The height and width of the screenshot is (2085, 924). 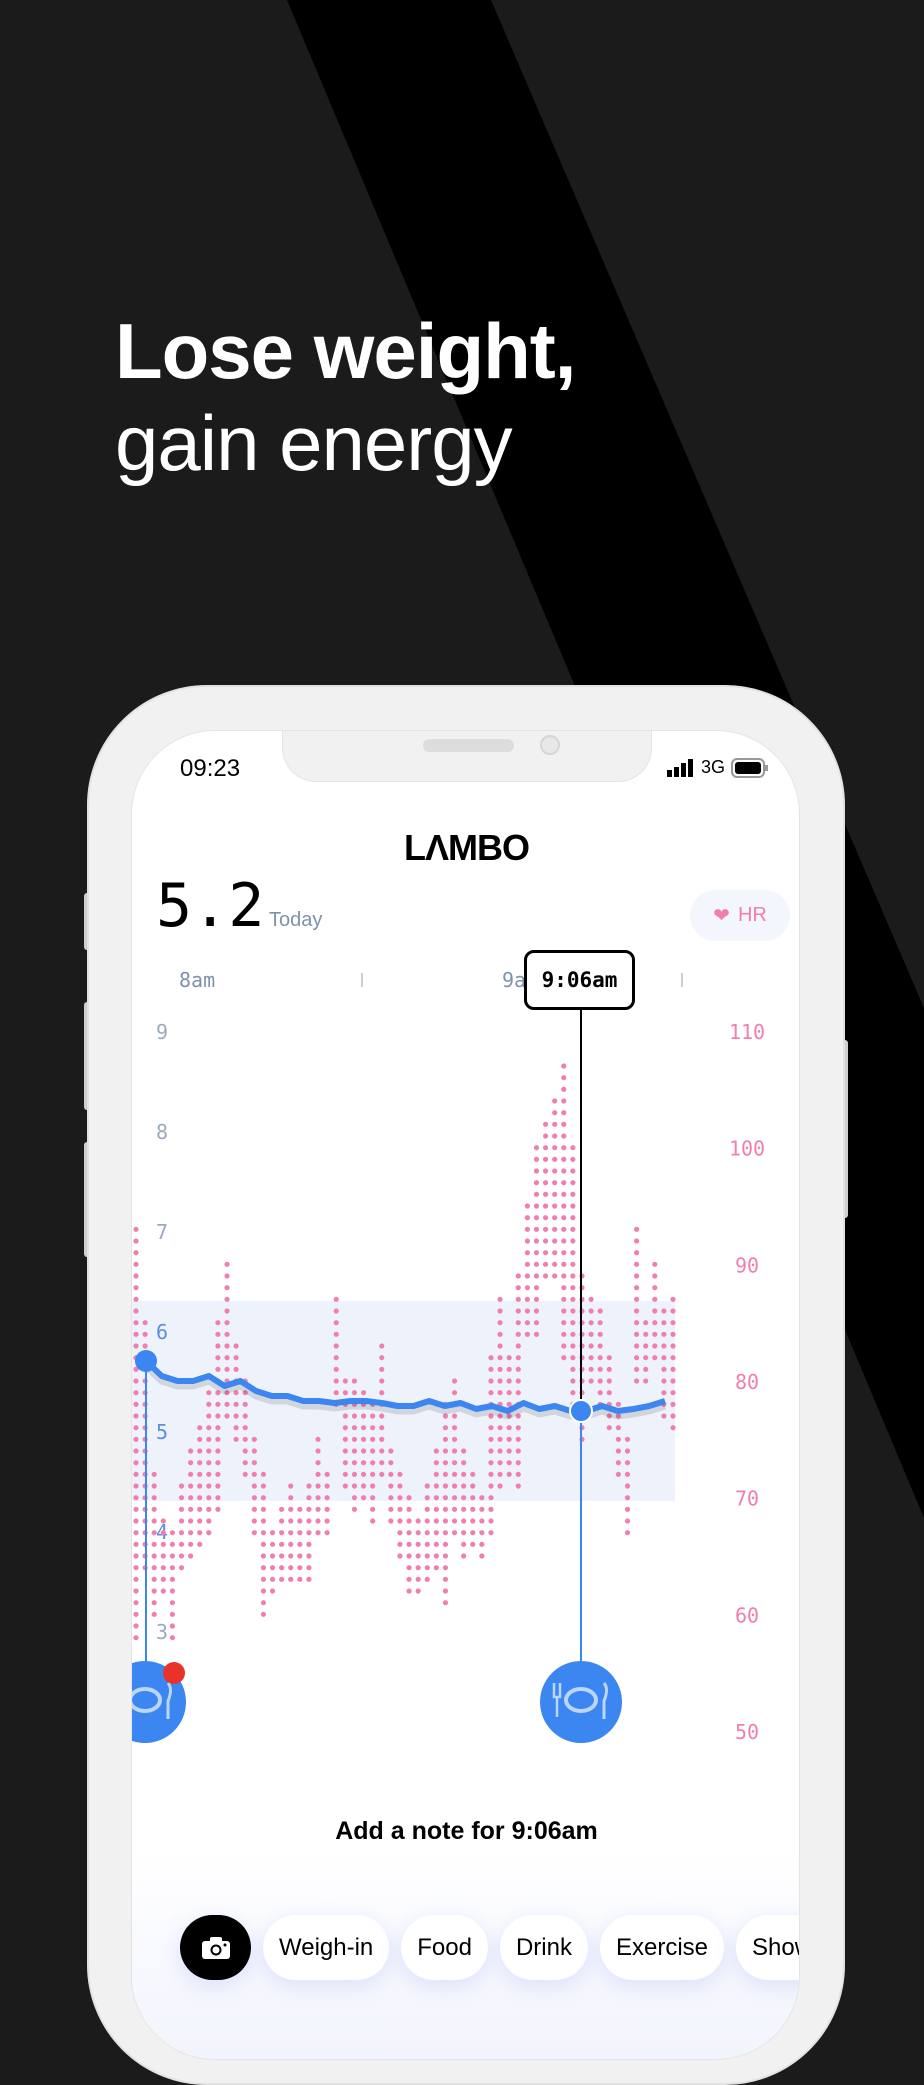 I want to click on power-button, so click(x=845, y=1129).